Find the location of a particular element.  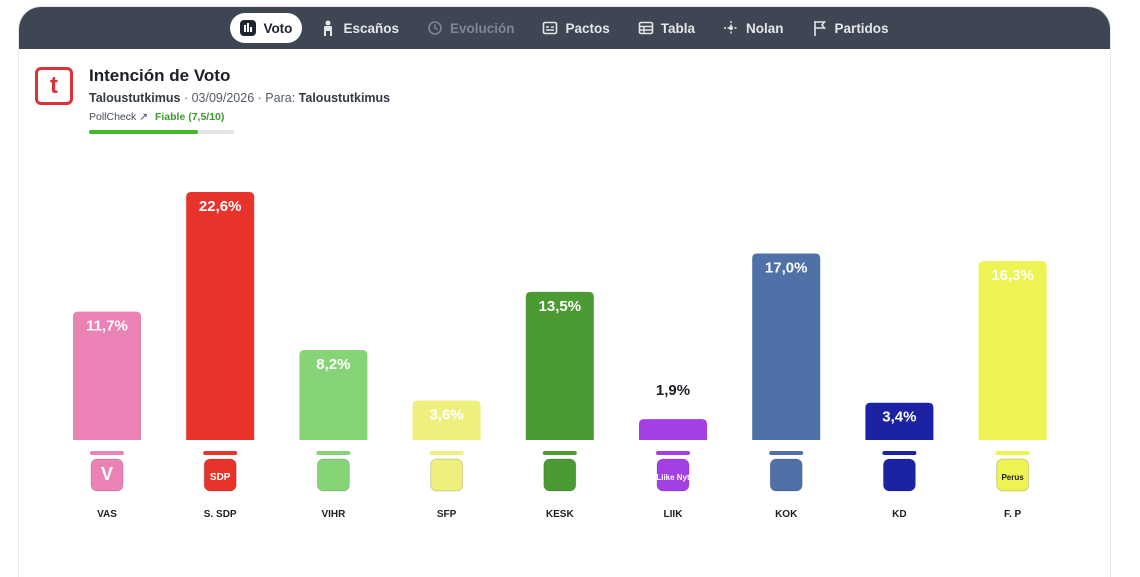

pollcheck-bar-fill is located at coordinates (143, 132).